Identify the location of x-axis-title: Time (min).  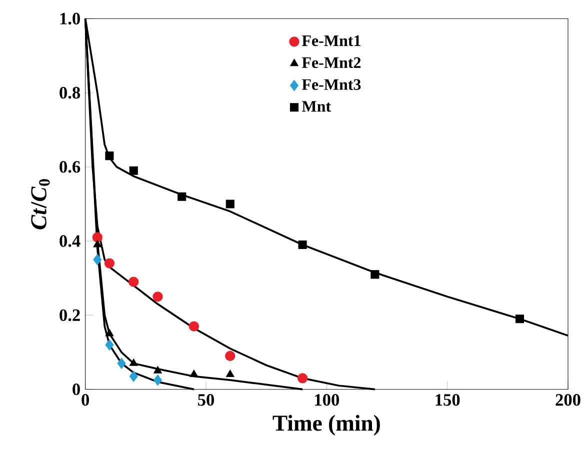
(326, 425).